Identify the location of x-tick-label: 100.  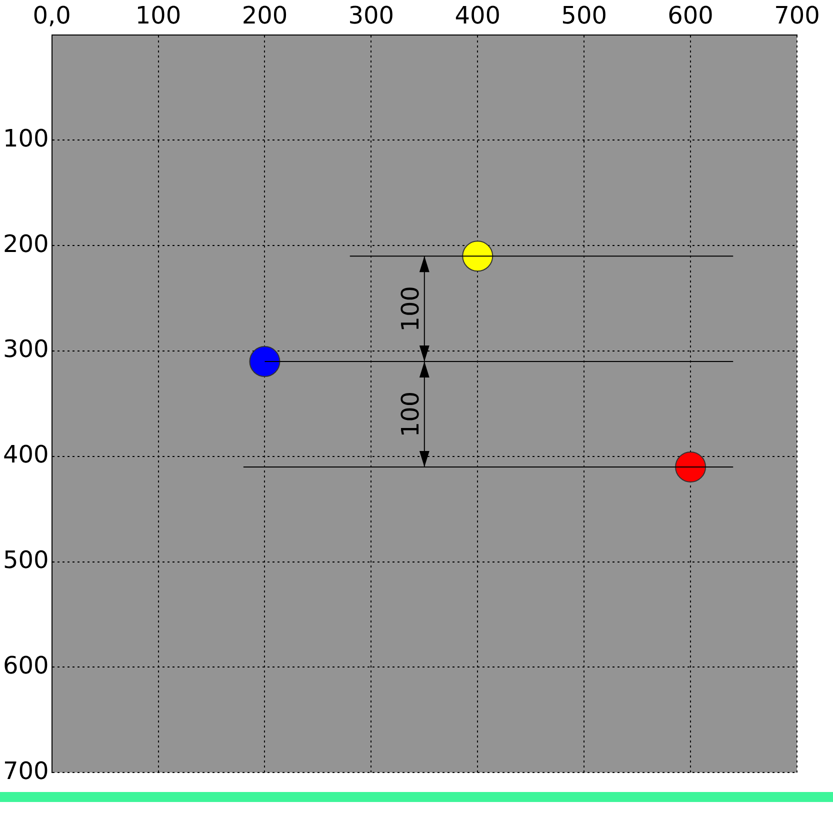
(158, 16).